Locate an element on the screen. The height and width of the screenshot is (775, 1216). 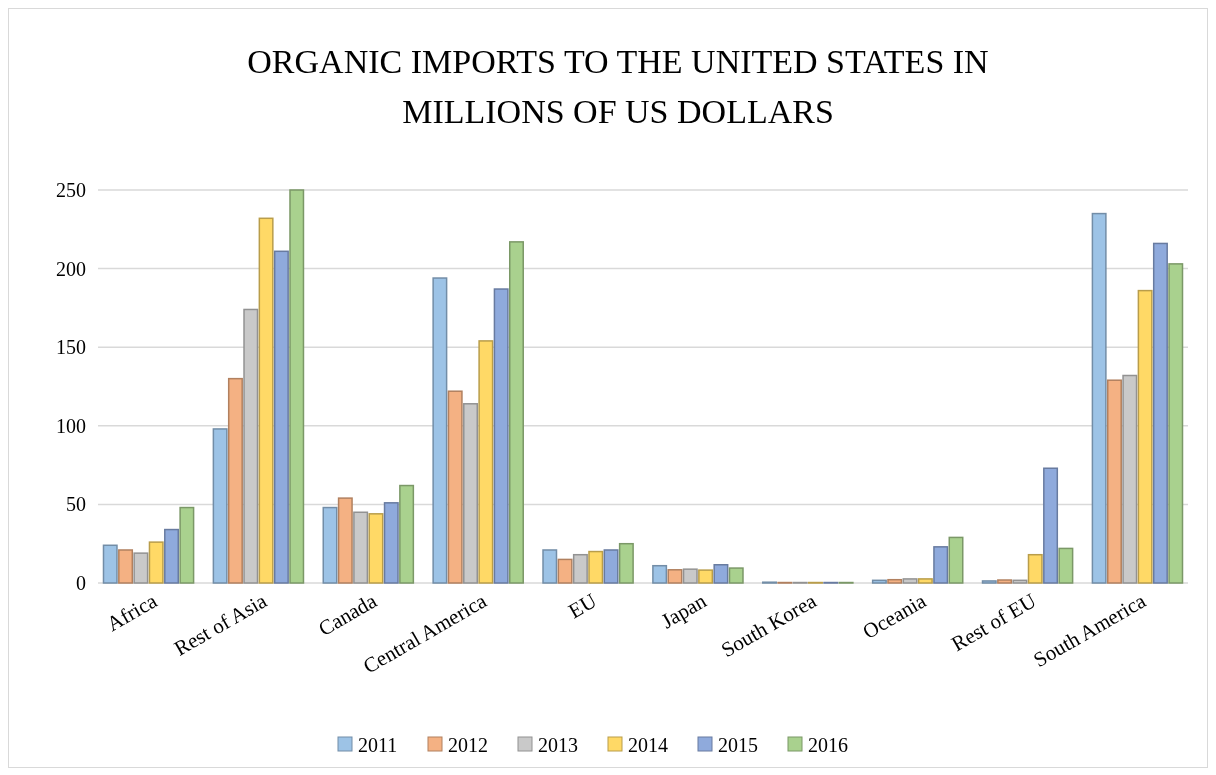
legend-label: 2016 is located at coordinates (828, 745).